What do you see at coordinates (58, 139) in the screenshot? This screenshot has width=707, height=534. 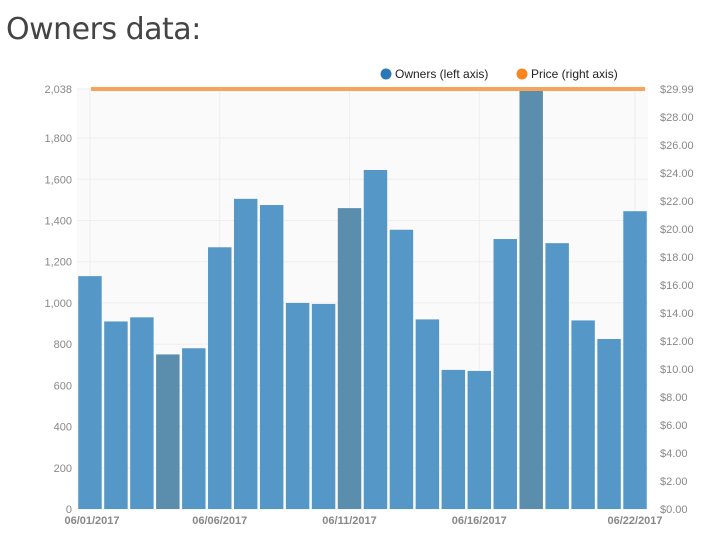 I see `left-axis-tick-label: 1,800` at bounding box center [58, 139].